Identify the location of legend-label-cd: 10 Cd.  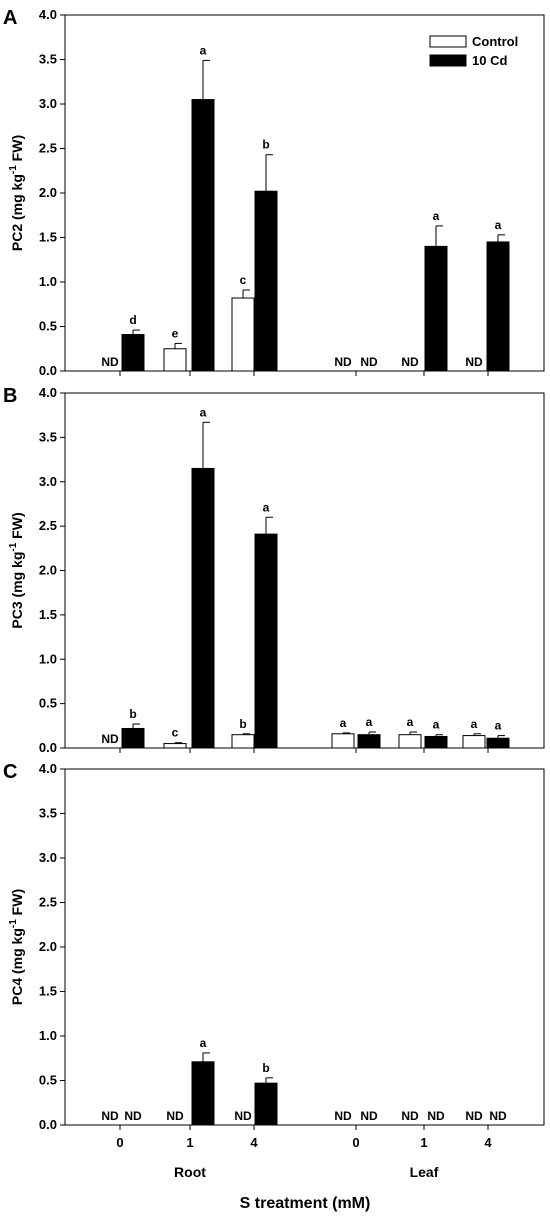
(489, 60).